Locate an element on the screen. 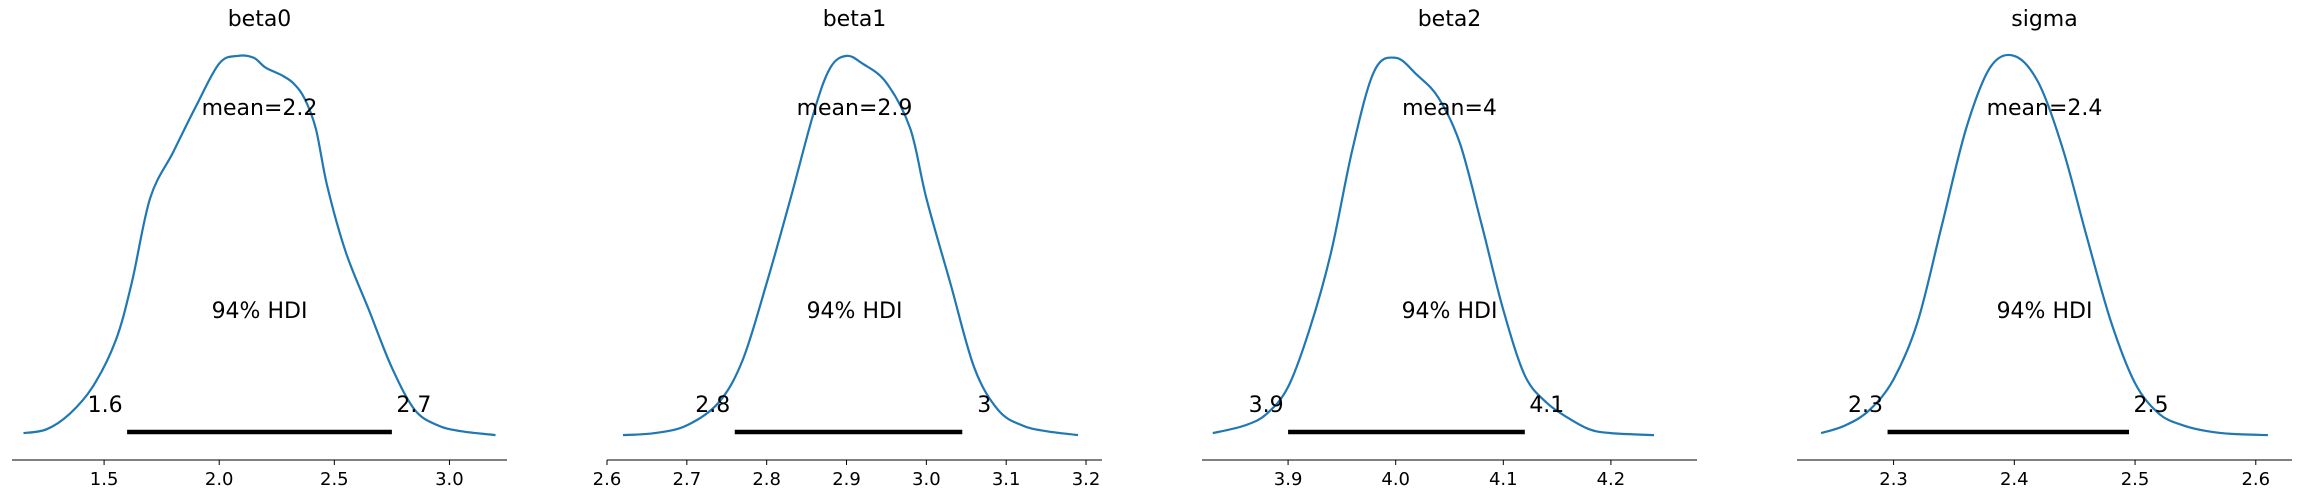  hdi-low-label: 3.9 is located at coordinates (1266, 405).